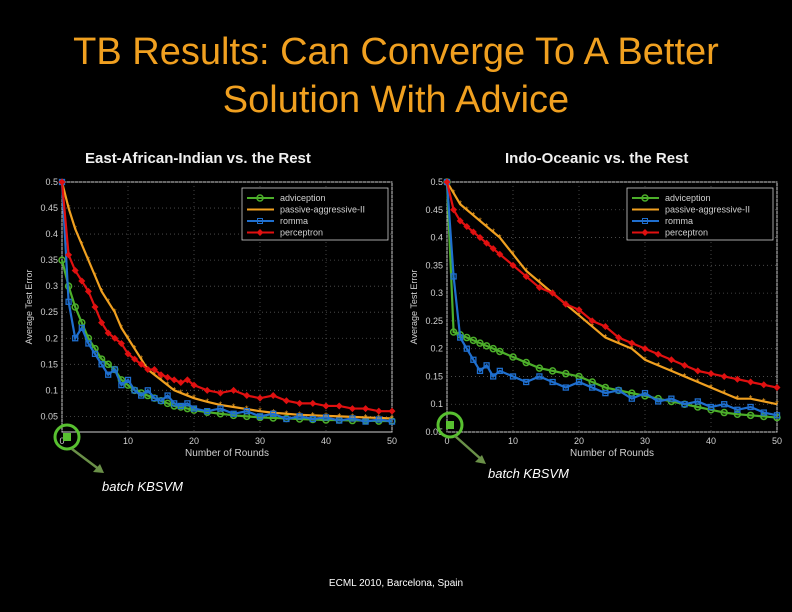 This screenshot has width=792, height=612. Describe the element at coordinates (436, 404) in the screenshot. I see `y-tick-label: 0.1` at that location.